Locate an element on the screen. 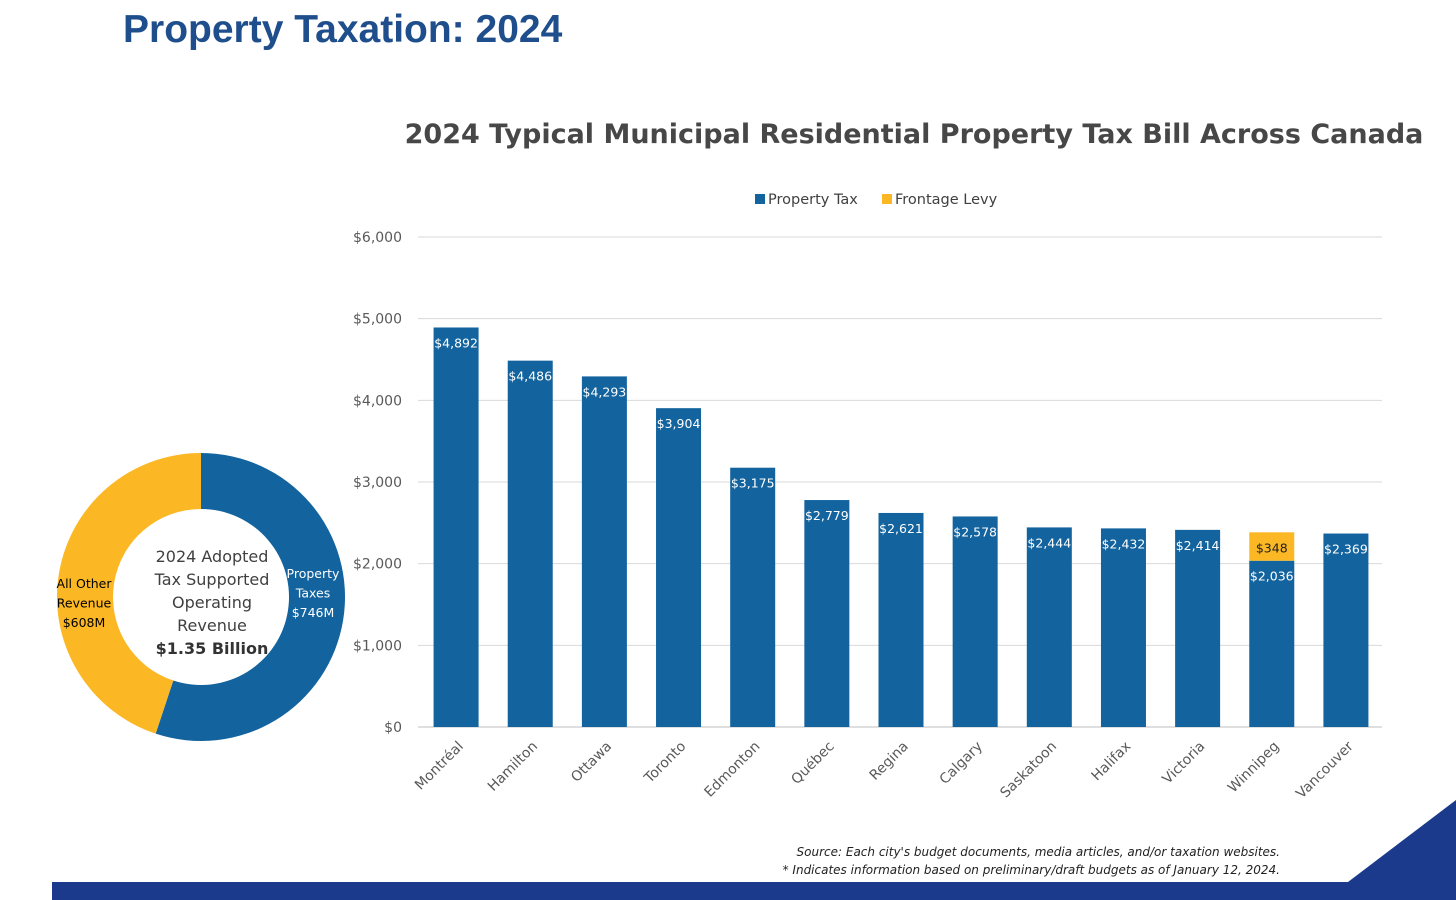  bar-frontage-levy is located at coordinates (1272, 546).